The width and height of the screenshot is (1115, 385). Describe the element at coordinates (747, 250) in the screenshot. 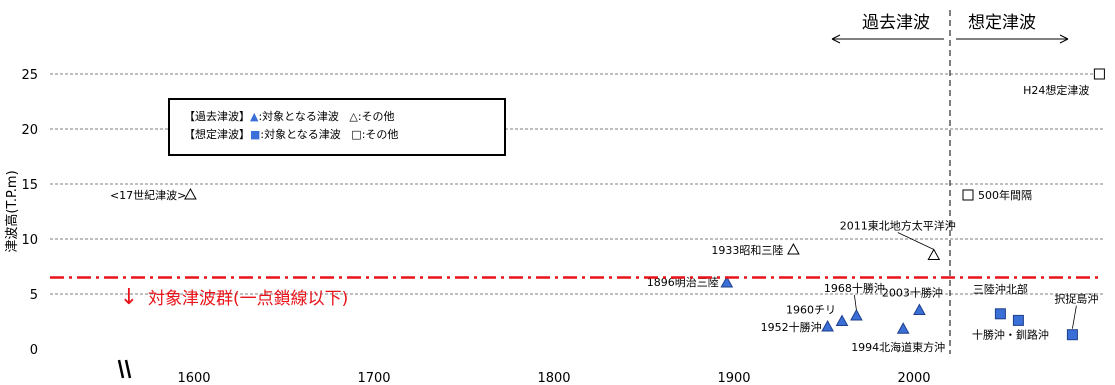

I see `point-label-1: 1933昭和三陸` at that location.